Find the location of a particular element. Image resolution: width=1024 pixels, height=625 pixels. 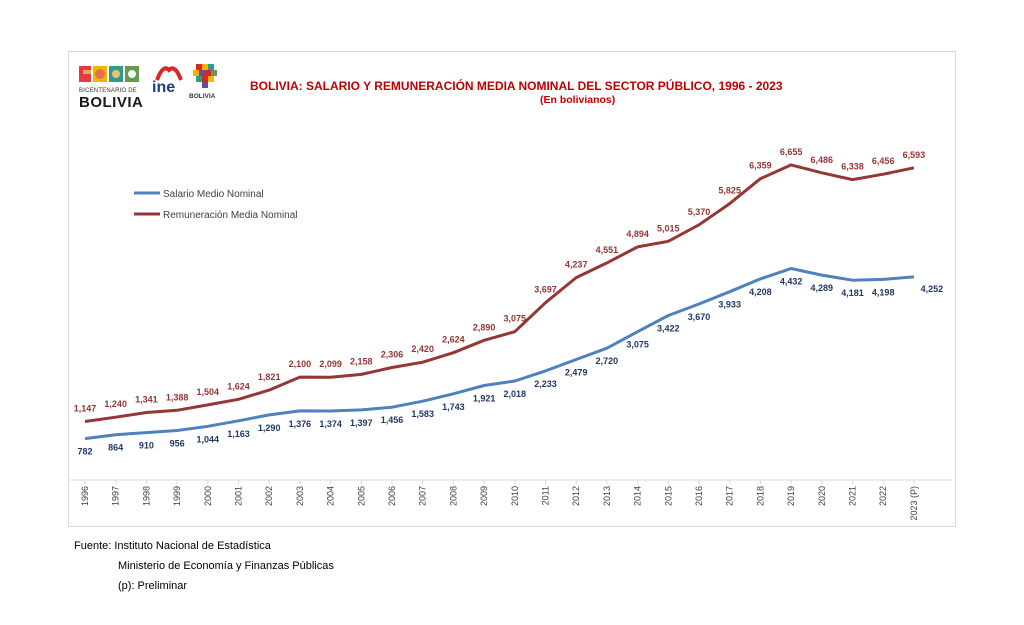

data-label-salario: 1,044 is located at coordinates (208, 439).